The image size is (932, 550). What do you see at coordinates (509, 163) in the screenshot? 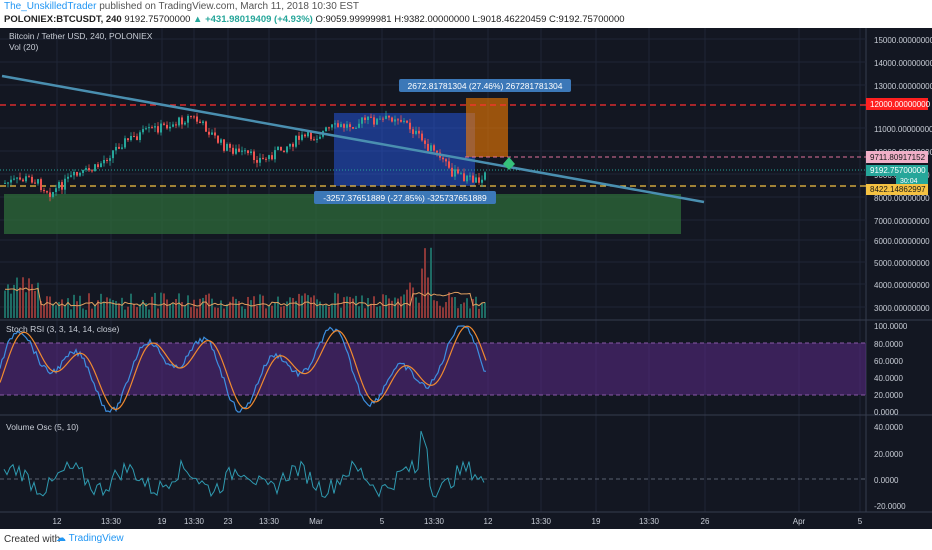
I see `projection-marker` at bounding box center [509, 163].